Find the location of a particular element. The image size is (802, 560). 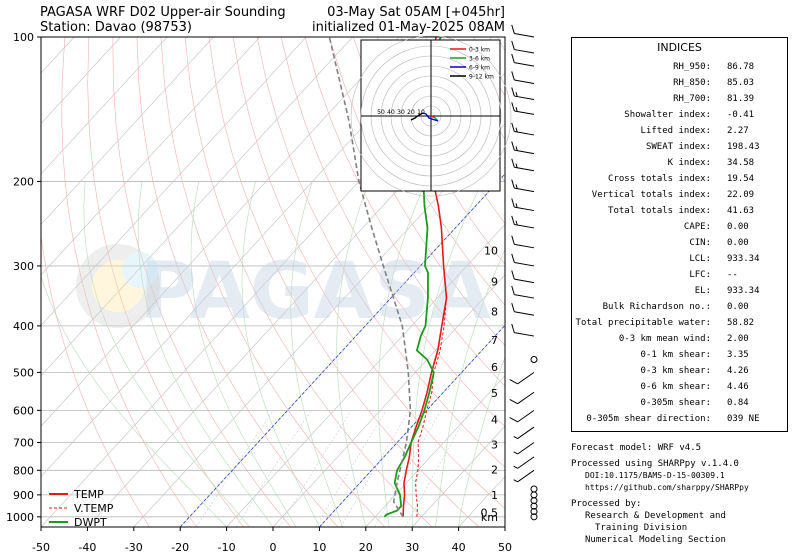

y-tick-label: 700 is located at coordinates (23, 443).